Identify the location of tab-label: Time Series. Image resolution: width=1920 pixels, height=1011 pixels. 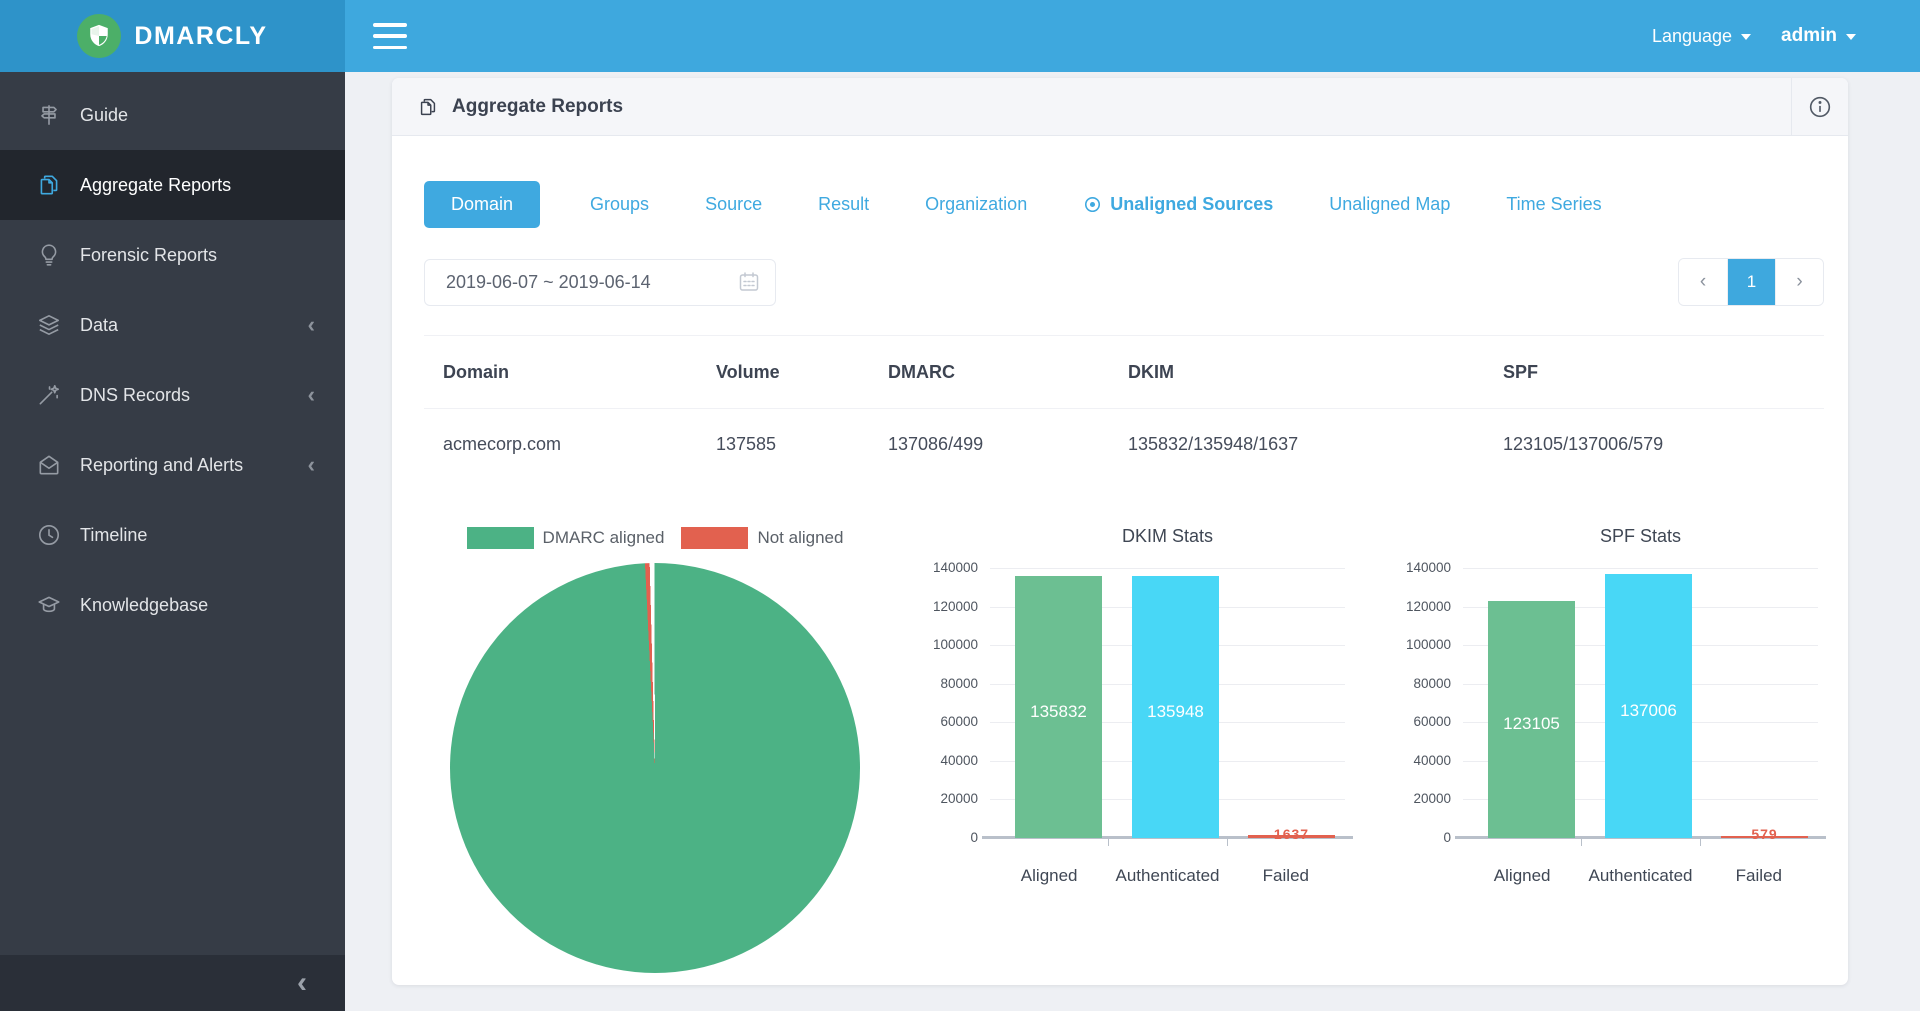
(1554, 203).